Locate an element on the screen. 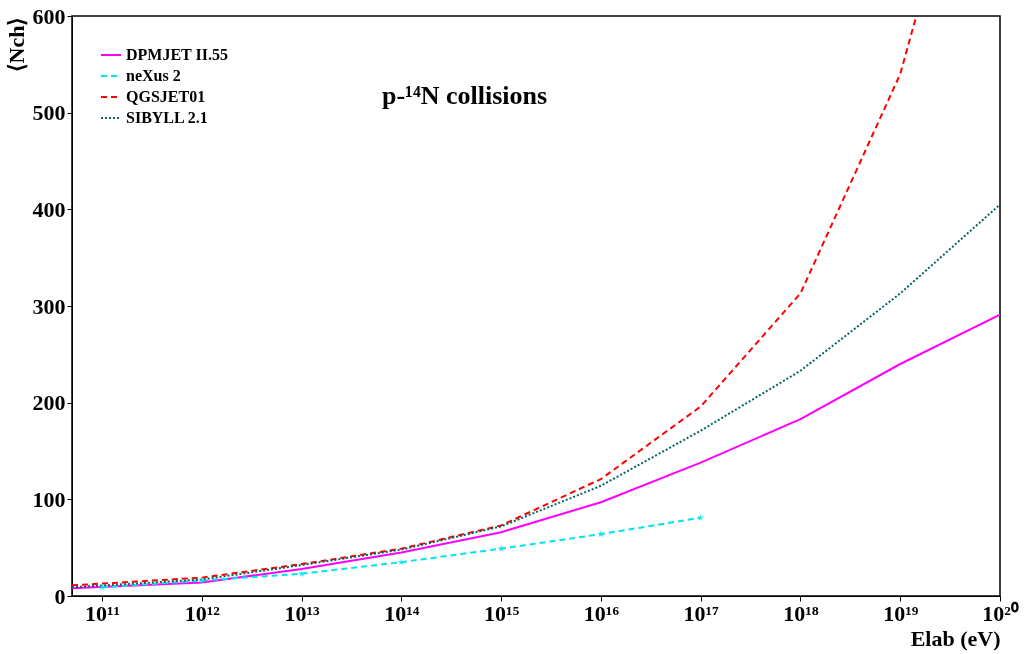 The image size is (1024, 654). y-axis-title: ⟨Nch⟩ is located at coordinates (16, 44).